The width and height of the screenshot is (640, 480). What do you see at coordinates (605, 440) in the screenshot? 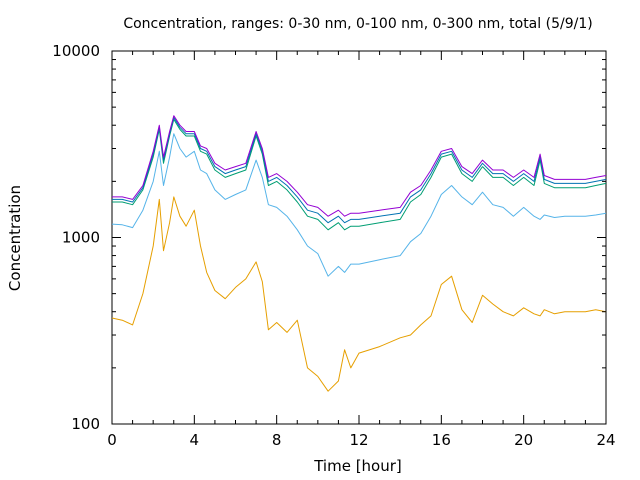
I see `x-tick-label: 24` at bounding box center [605, 440].